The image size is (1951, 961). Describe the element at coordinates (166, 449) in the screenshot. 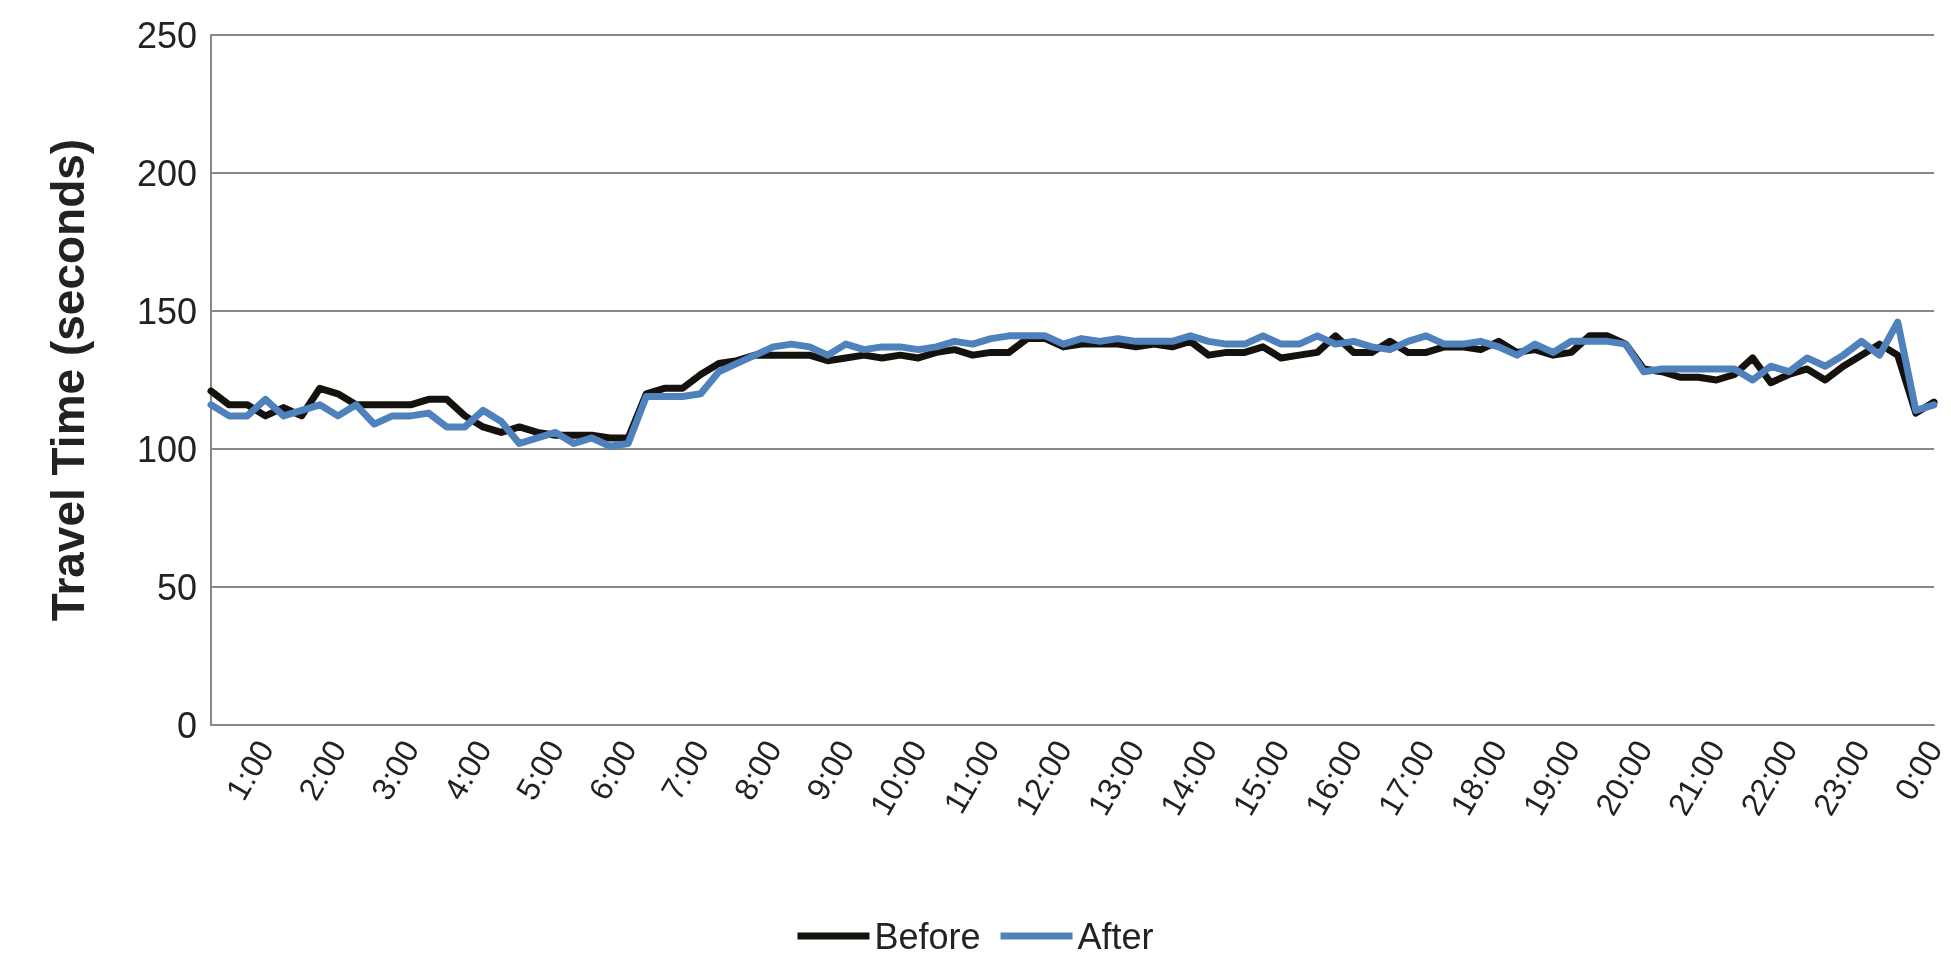

I see `y-tick-label: 100` at that location.